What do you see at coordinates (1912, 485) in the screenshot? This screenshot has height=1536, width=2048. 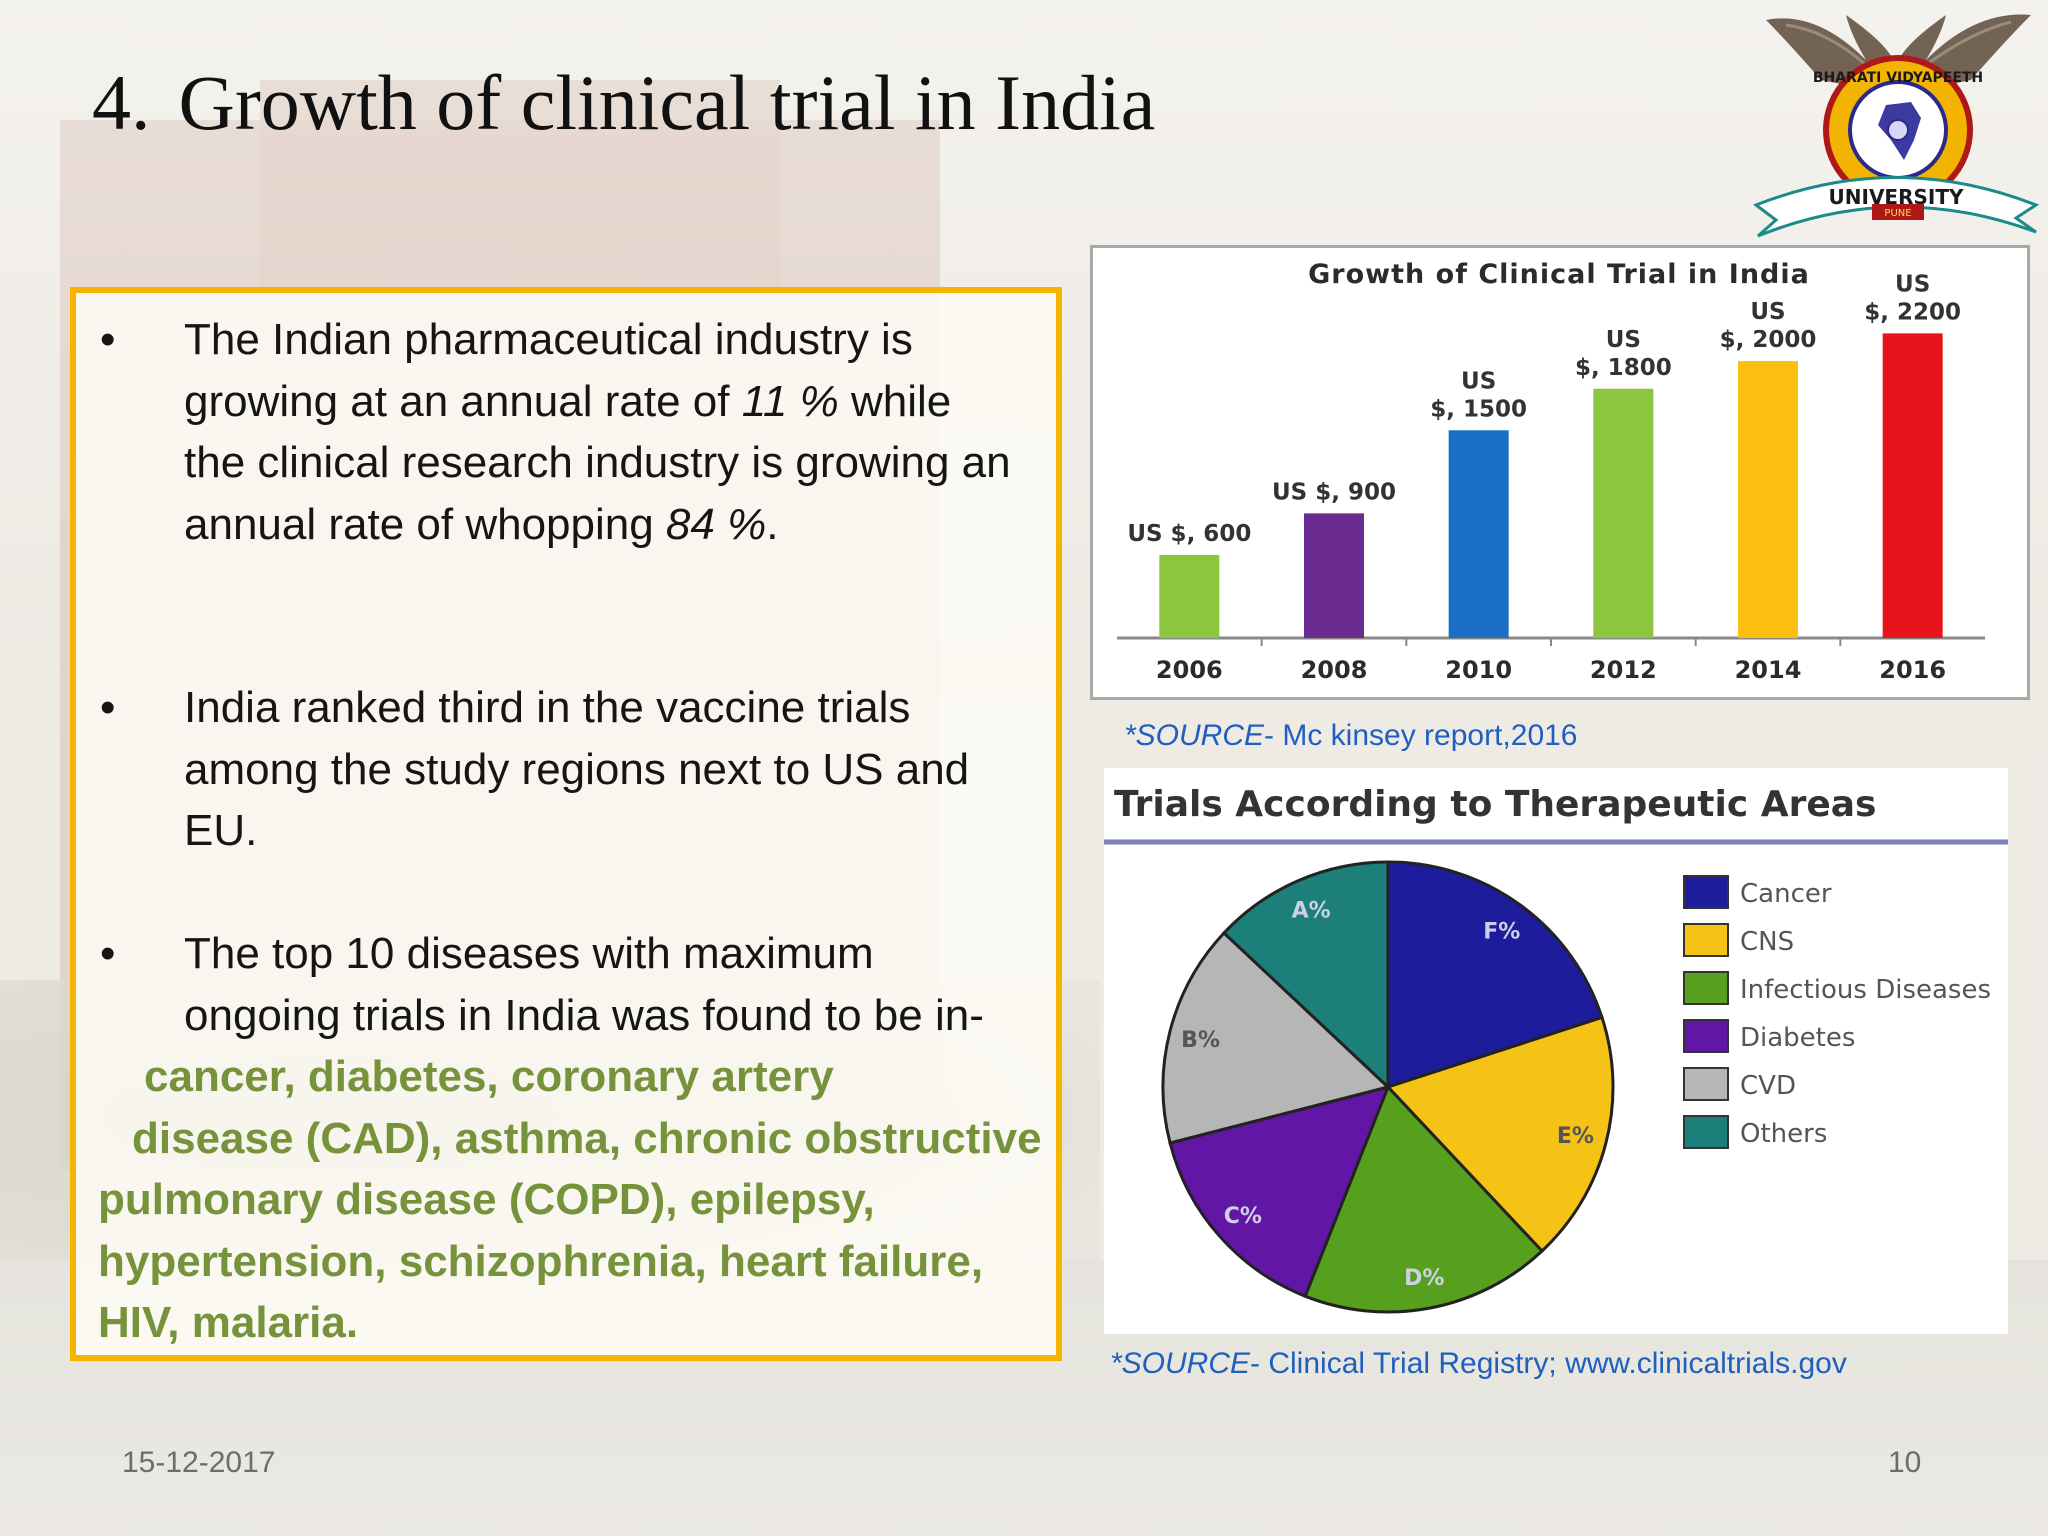 I see `bar-2016` at bounding box center [1912, 485].